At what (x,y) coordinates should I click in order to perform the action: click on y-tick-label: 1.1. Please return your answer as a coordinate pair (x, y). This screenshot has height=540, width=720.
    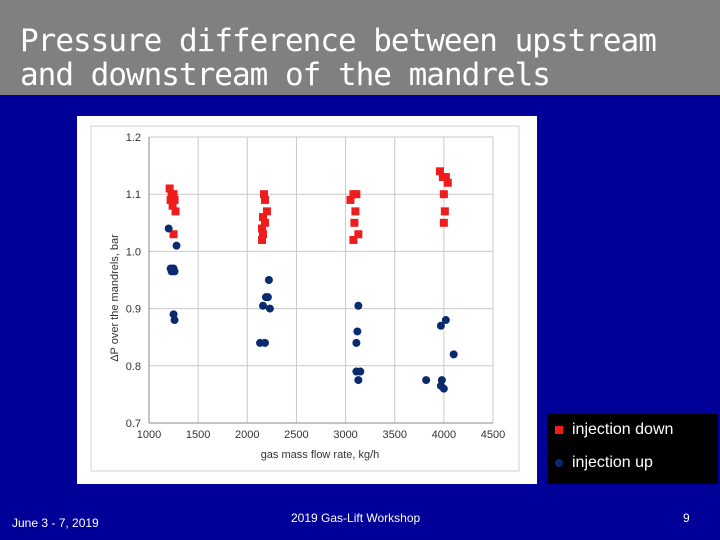
    Looking at the image, I should click on (133, 195).